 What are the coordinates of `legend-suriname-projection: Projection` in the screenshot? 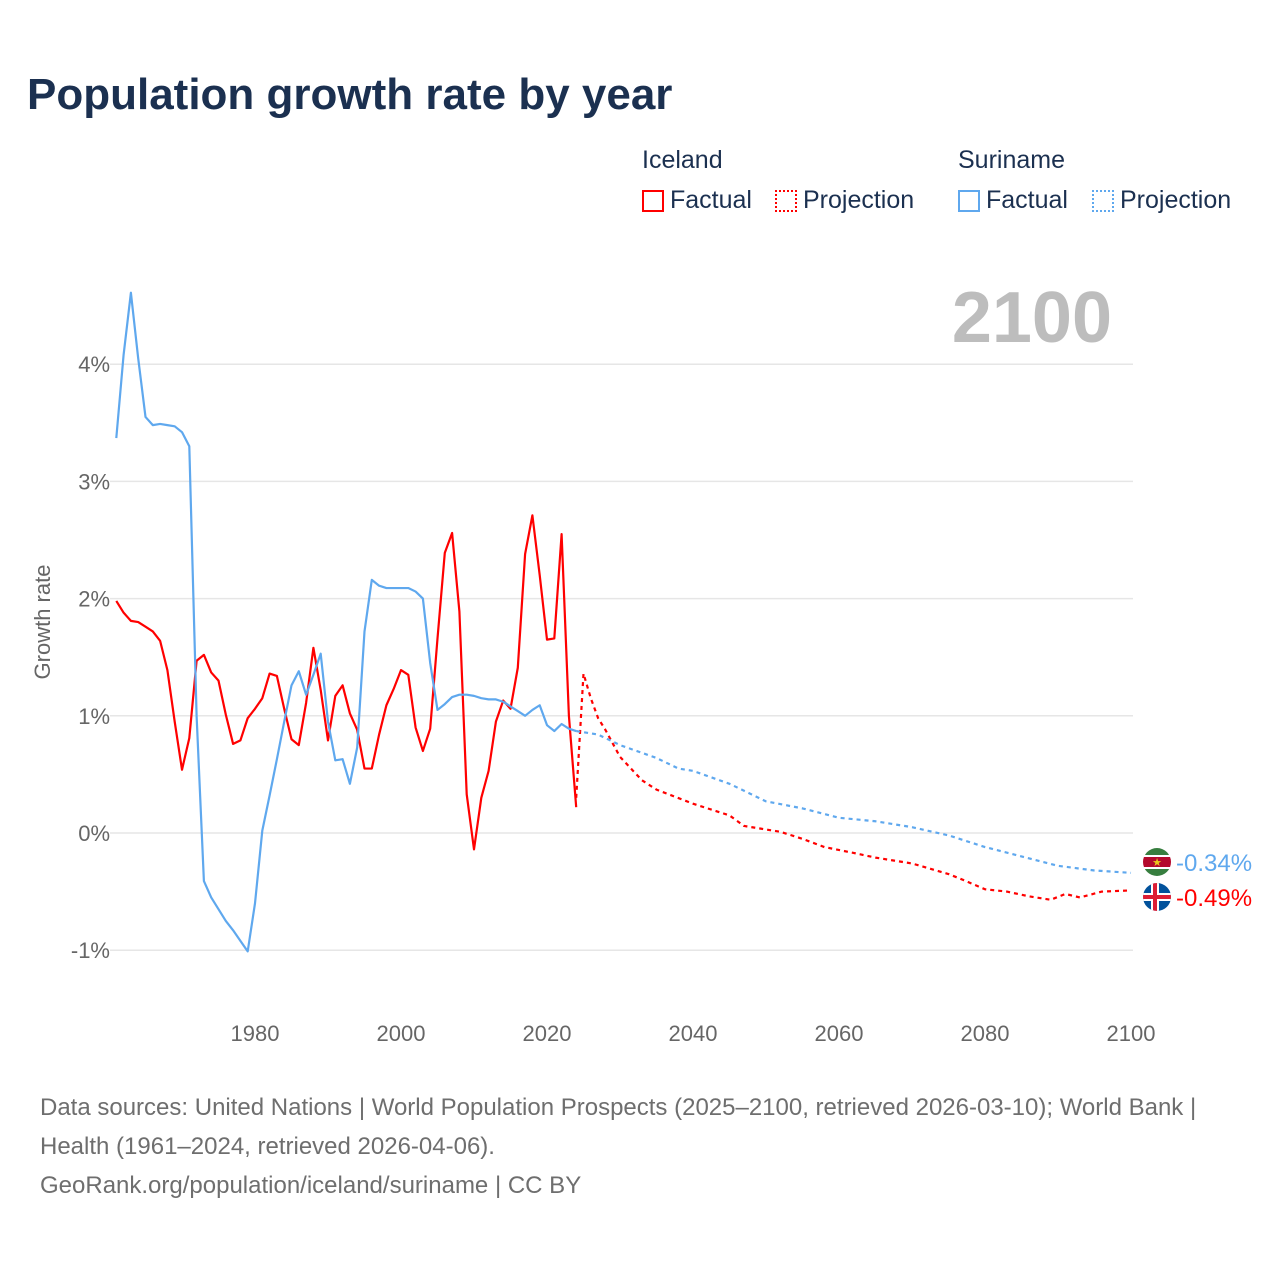 It's located at (1161, 200).